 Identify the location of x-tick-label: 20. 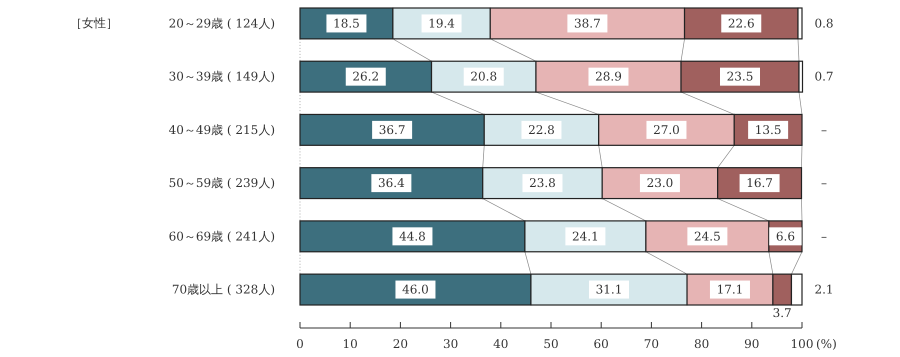
(400, 344).